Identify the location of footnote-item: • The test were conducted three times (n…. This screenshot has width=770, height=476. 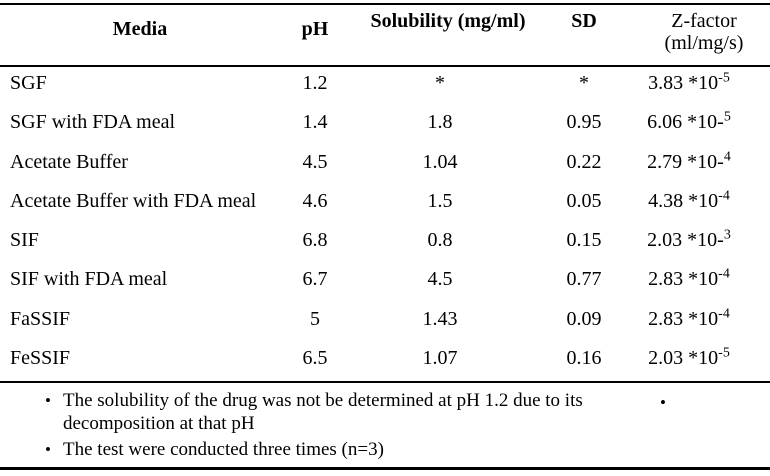
(385, 449).